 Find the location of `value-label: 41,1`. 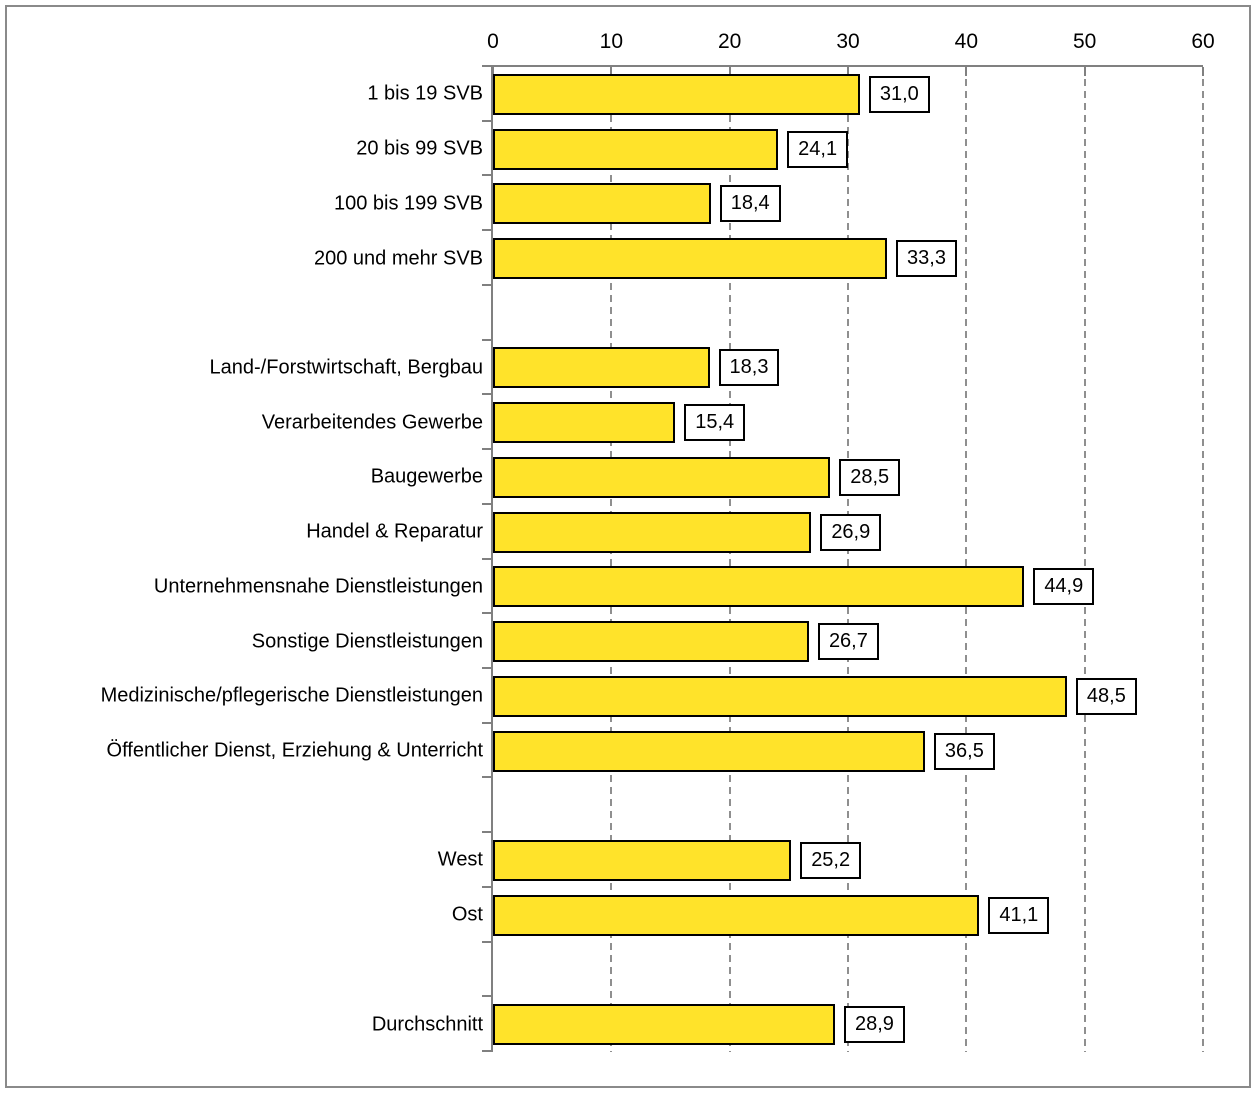

value-label: 41,1 is located at coordinates (1019, 915).